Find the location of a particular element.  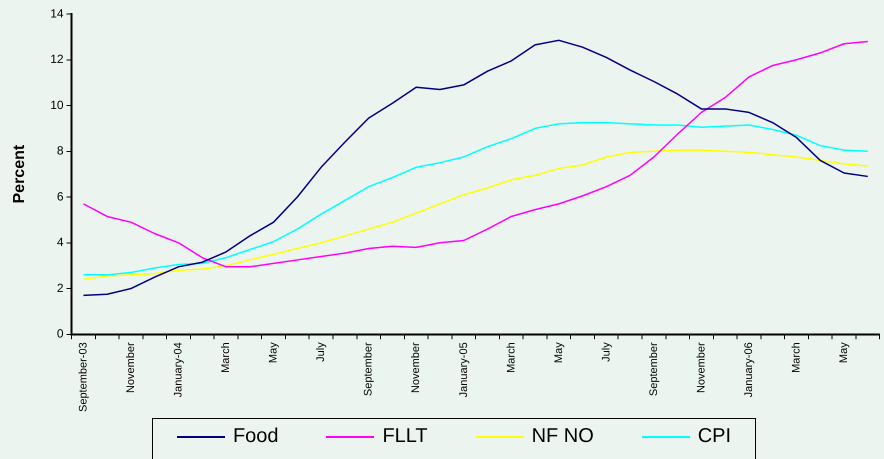

legend-label: NF NO is located at coordinates (563, 436).